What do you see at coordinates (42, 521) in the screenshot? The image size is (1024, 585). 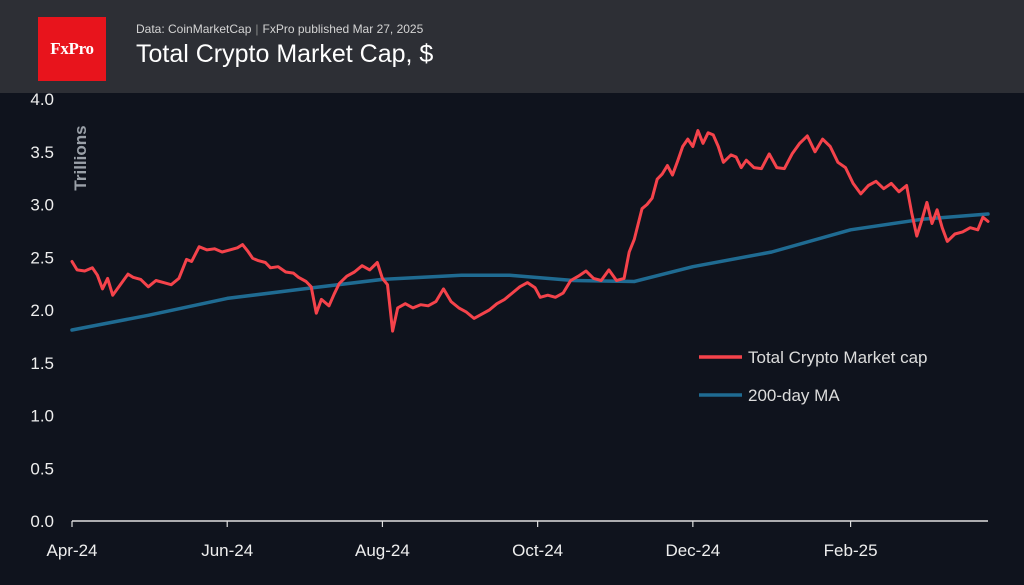 I see `y-tick-label: 0.0` at bounding box center [42, 521].